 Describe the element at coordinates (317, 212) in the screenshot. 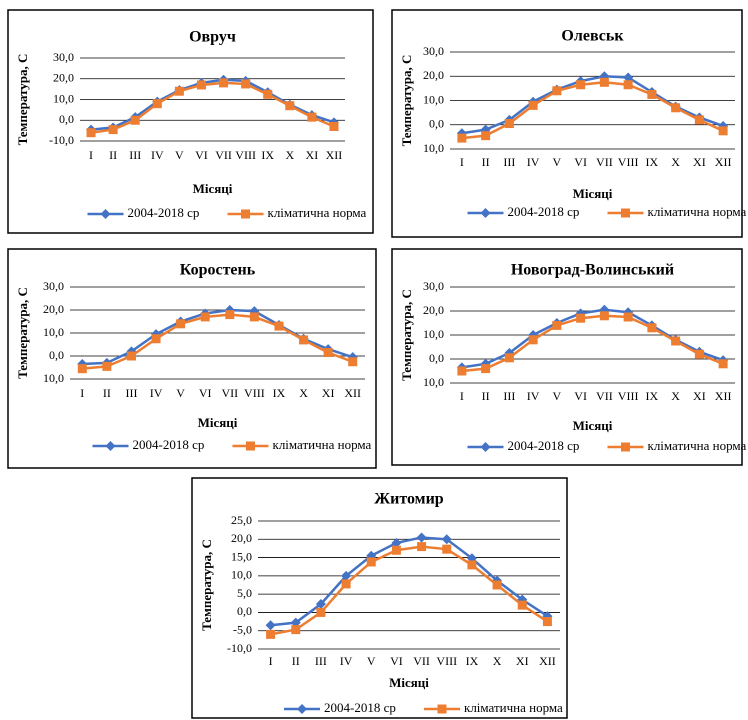

I see `legend-label: кліматична норма` at that location.